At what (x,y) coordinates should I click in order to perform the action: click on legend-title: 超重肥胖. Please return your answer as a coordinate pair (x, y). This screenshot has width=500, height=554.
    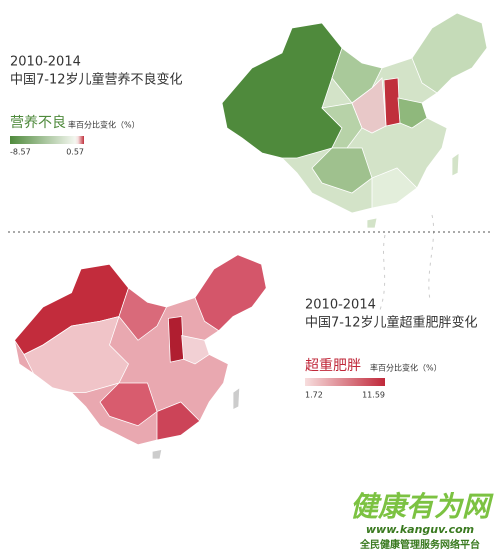
    Looking at the image, I should click on (333, 366).